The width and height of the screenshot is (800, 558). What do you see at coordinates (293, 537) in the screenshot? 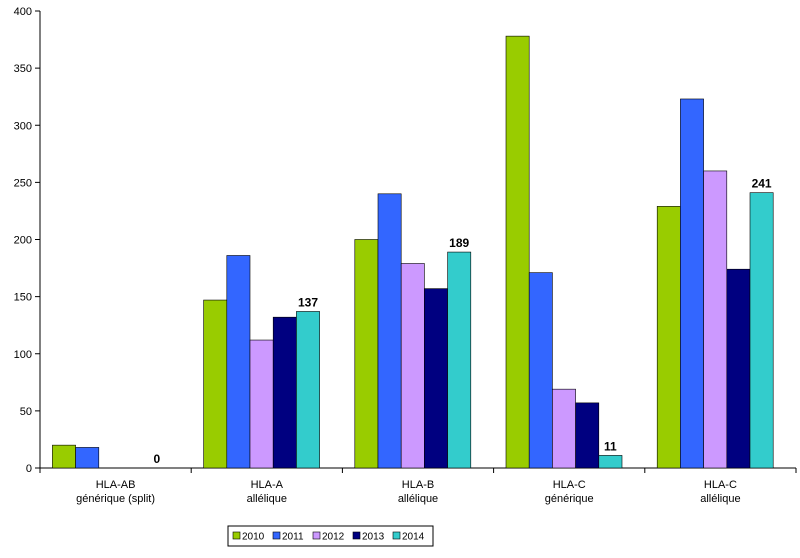
I see `legend-label: 2011` at bounding box center [293, 537].